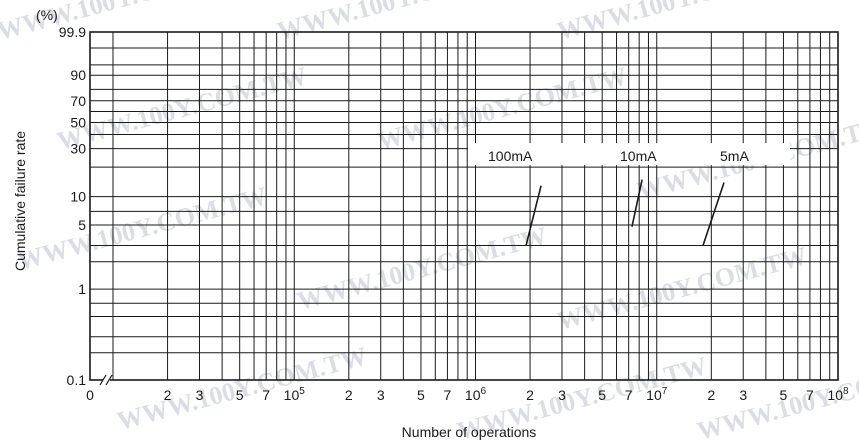 The height and width of the screenshot is (443, 859). I want to click on y-tick-label: 10, so click(78, 197).